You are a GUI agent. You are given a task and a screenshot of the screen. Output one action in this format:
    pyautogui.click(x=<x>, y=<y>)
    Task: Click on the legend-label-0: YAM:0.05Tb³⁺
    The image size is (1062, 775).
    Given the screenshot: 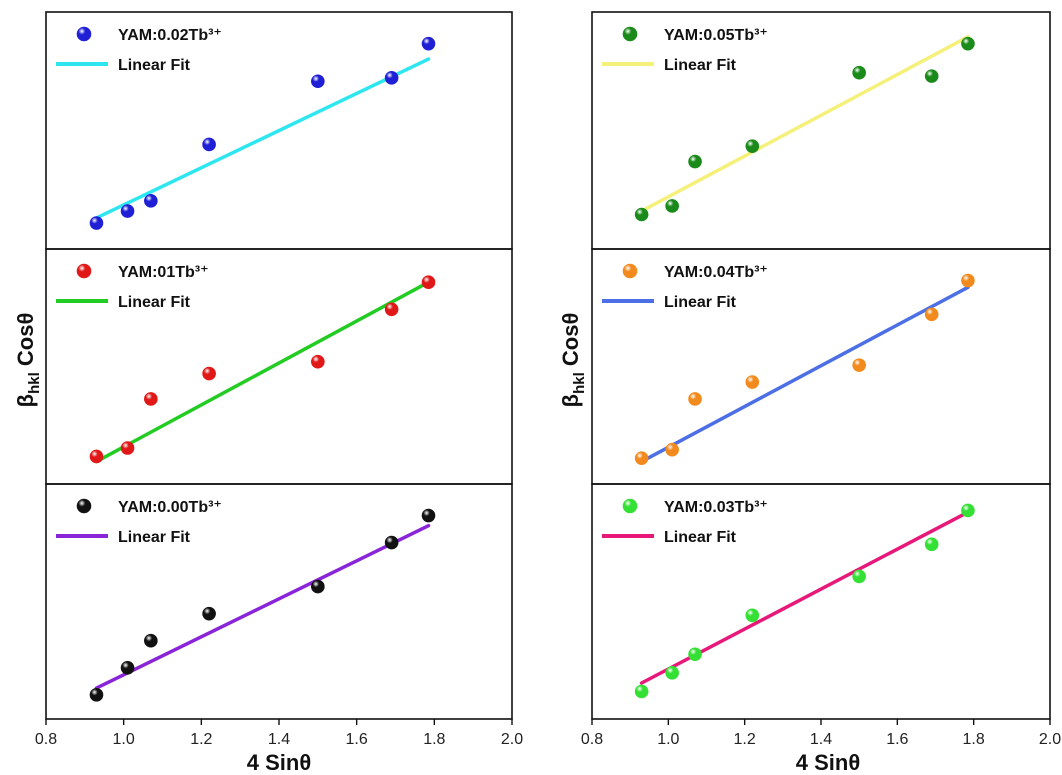 What is the action you would take?
    pyautogui.click(x=716, y=35)
    